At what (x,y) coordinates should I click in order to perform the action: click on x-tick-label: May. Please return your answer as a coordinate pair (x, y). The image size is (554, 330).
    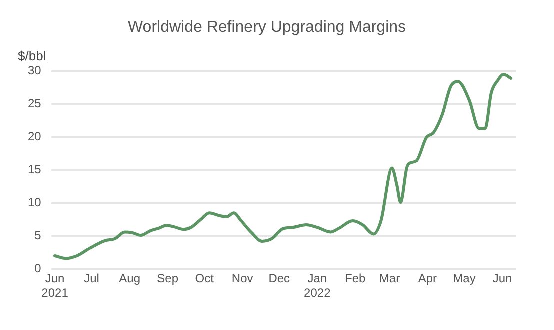
    Looking at the image, I should click on (464, 279).